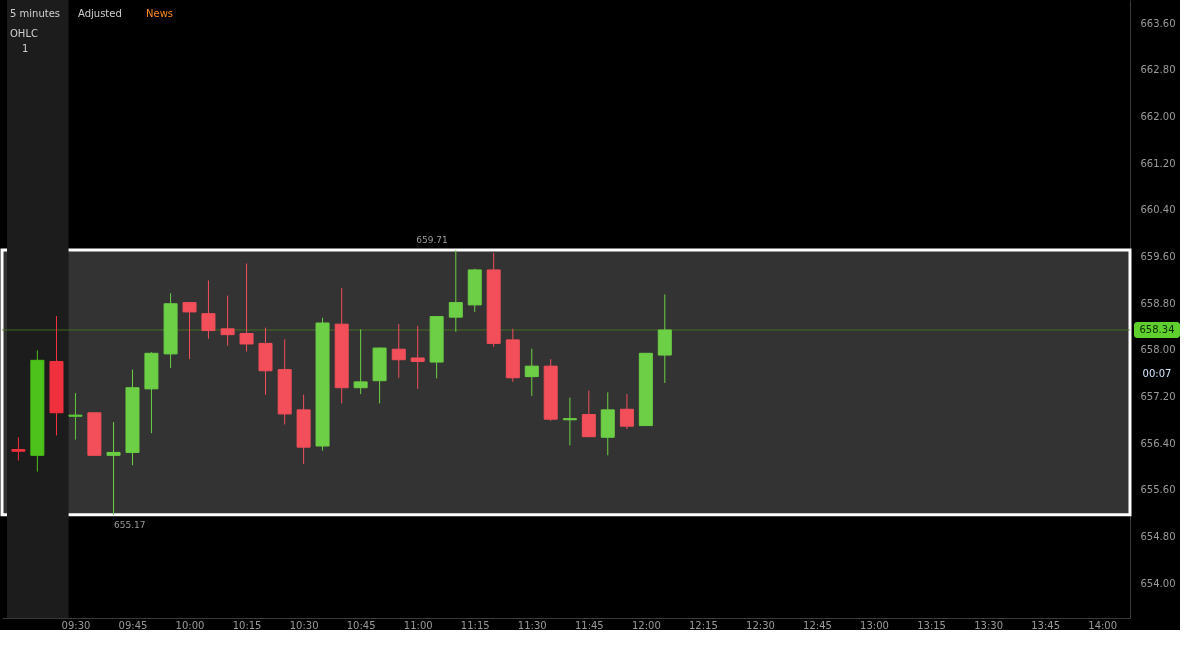 This screenshot has height=661, width=1199. I want to click on x-tick-label: 10:30, so click(304, 625).